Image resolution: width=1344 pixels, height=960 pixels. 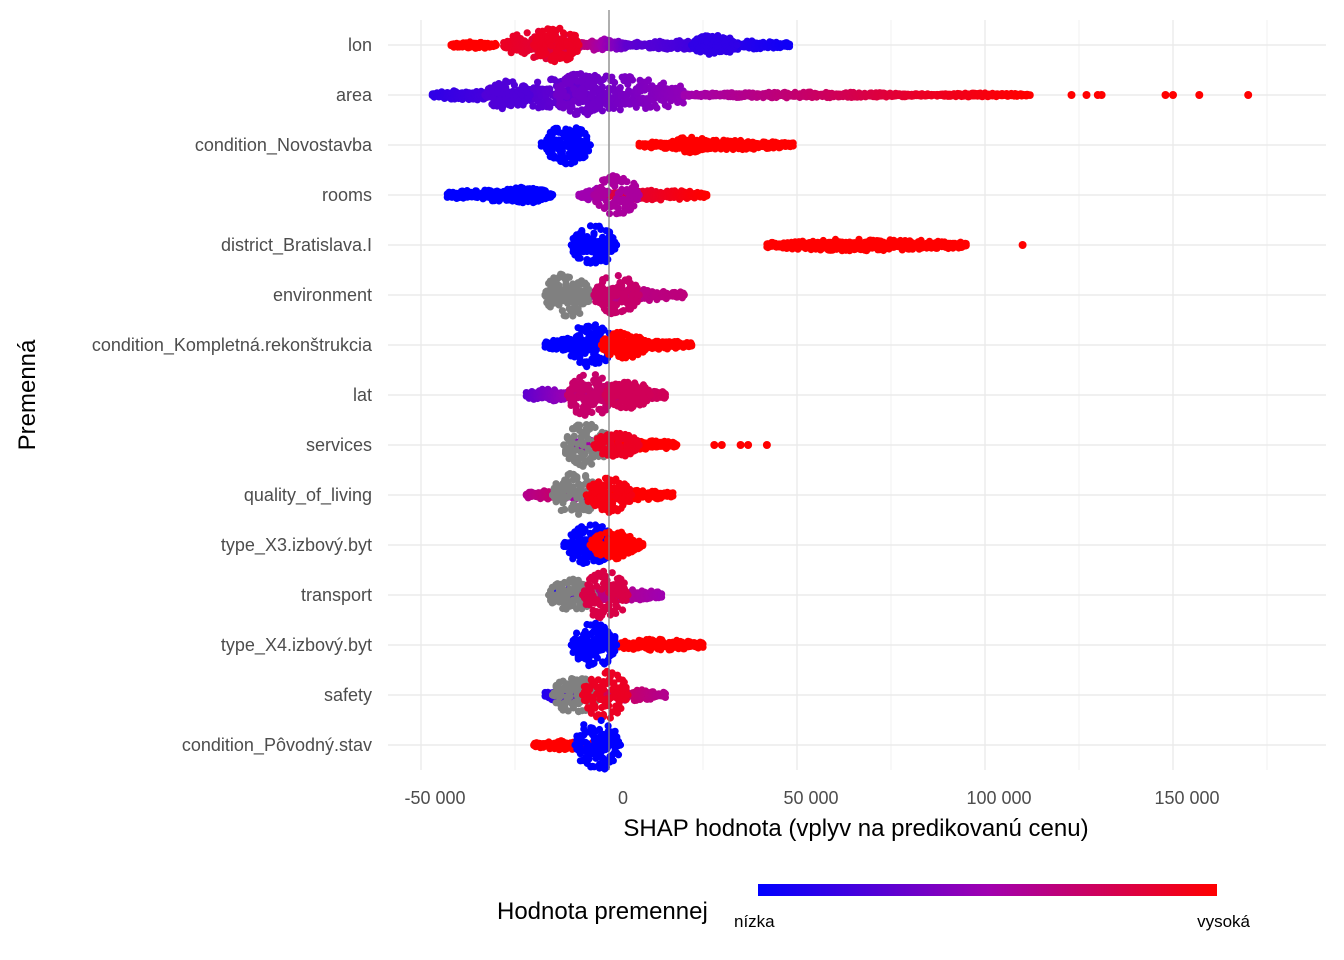 I want to click on points-area, so click(x=840, y=94).